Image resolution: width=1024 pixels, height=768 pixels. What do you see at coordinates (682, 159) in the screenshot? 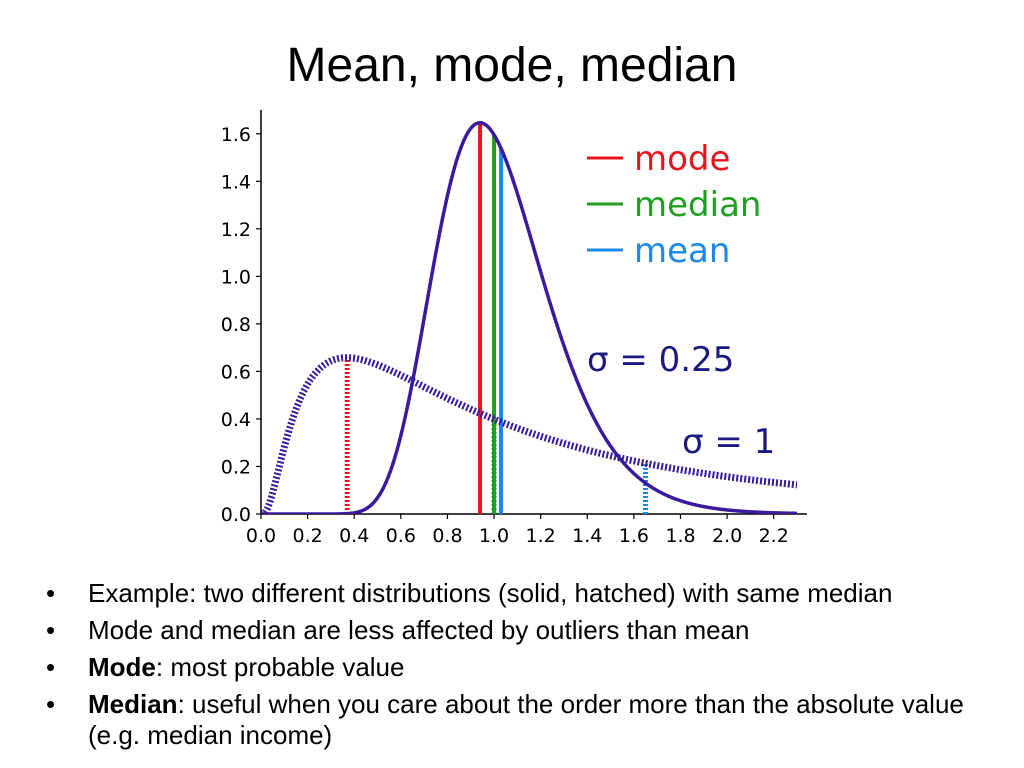
I see `legend-label-mode: mode` at bounding box center [682, 159].